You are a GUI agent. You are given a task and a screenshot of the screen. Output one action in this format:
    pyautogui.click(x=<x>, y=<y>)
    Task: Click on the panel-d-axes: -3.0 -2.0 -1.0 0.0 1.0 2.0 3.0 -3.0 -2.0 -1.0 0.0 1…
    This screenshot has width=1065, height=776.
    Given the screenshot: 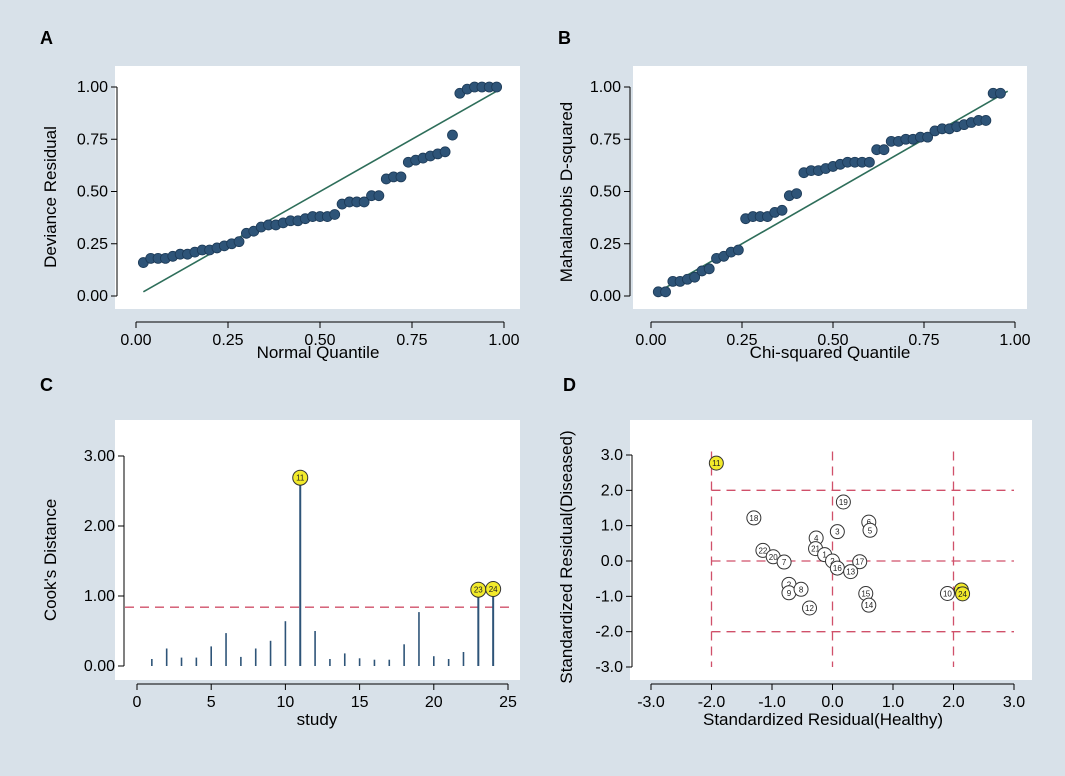 What is the action you would take?
    pyautogui.click(x=810, y=579)
    